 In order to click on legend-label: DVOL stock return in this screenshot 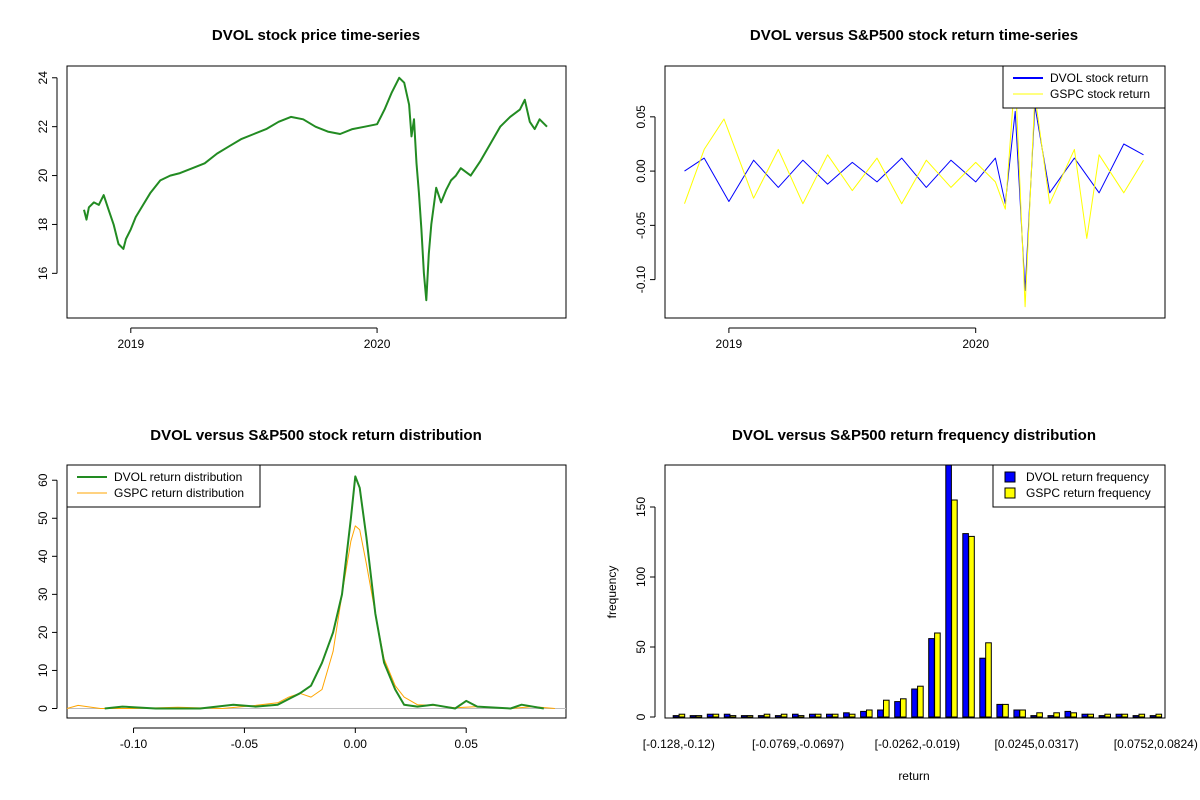, I will do `click(1099, 78)`.